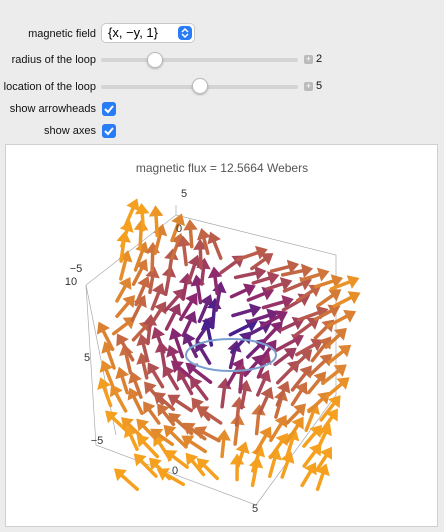 The width and height of the screenshot is (444, 532). What do you see at coordinates (87, 358) in the screenshot?
I see `axis-tick-label: 5` at bounding box center [87, 358].